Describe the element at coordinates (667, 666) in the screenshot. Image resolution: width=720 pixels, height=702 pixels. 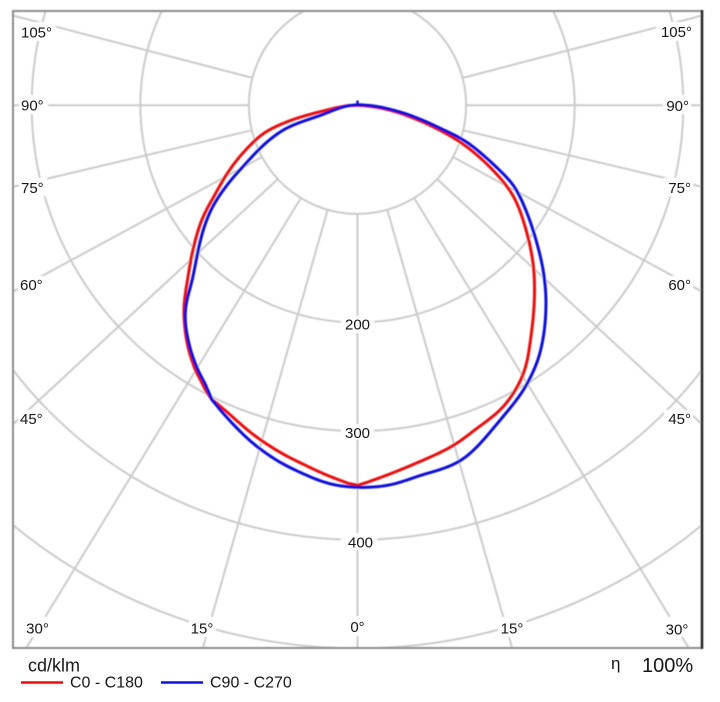
I see `svg-text: 100%` at that location.